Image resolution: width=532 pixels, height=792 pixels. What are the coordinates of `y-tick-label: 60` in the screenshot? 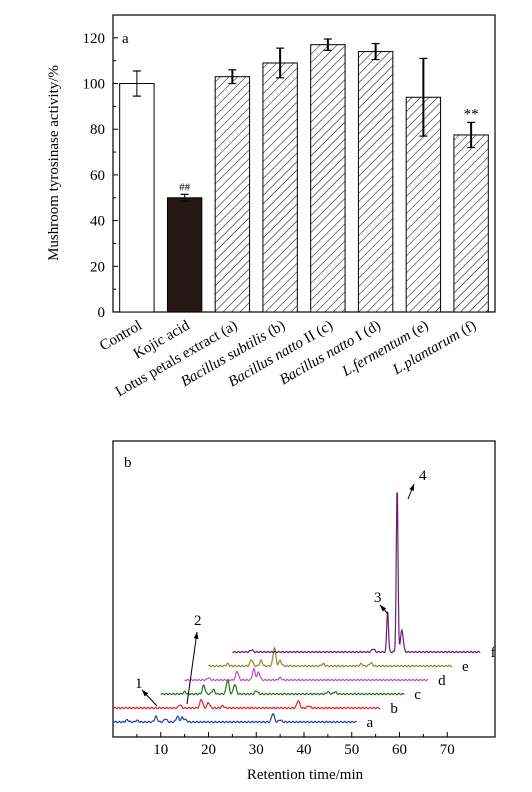 It's located at (97, 176).